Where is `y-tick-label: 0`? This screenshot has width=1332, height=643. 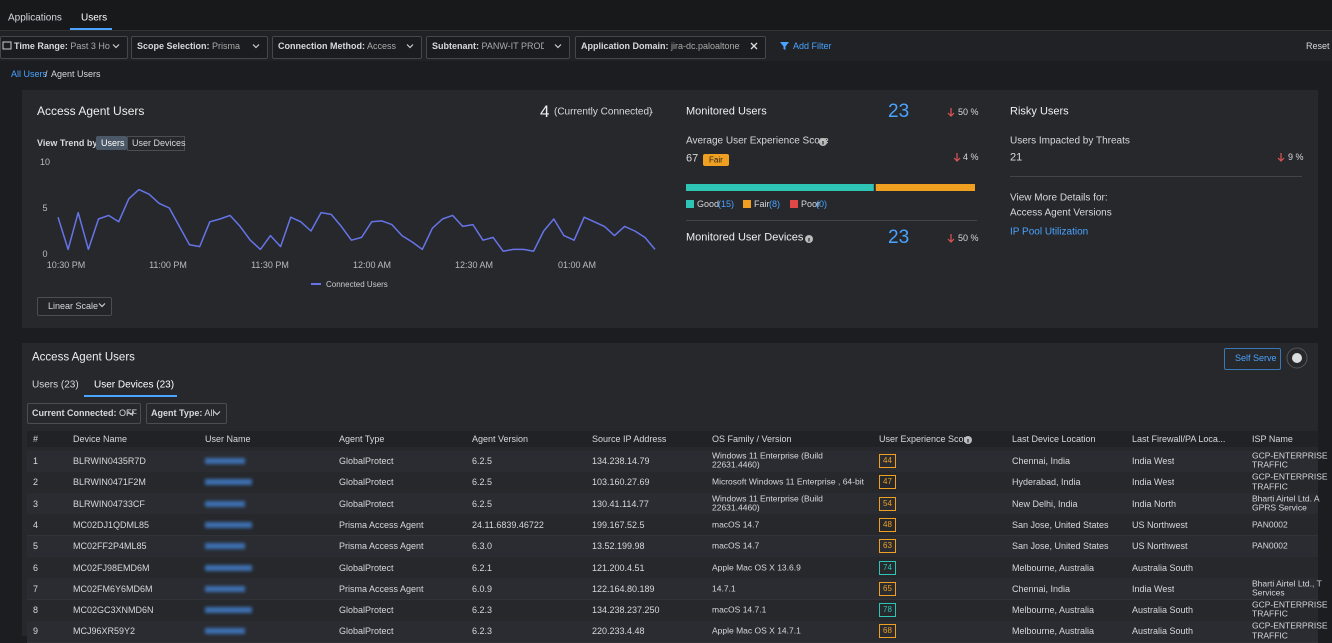 y-tick-label: 0 is located at coordinates (44, 254).